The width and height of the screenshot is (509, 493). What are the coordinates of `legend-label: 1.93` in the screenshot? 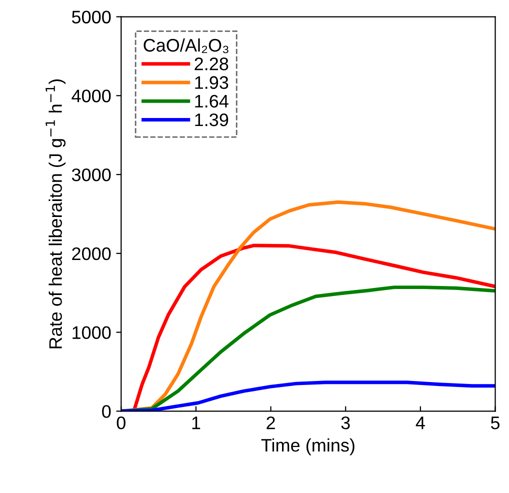 It's located at (211, 82).